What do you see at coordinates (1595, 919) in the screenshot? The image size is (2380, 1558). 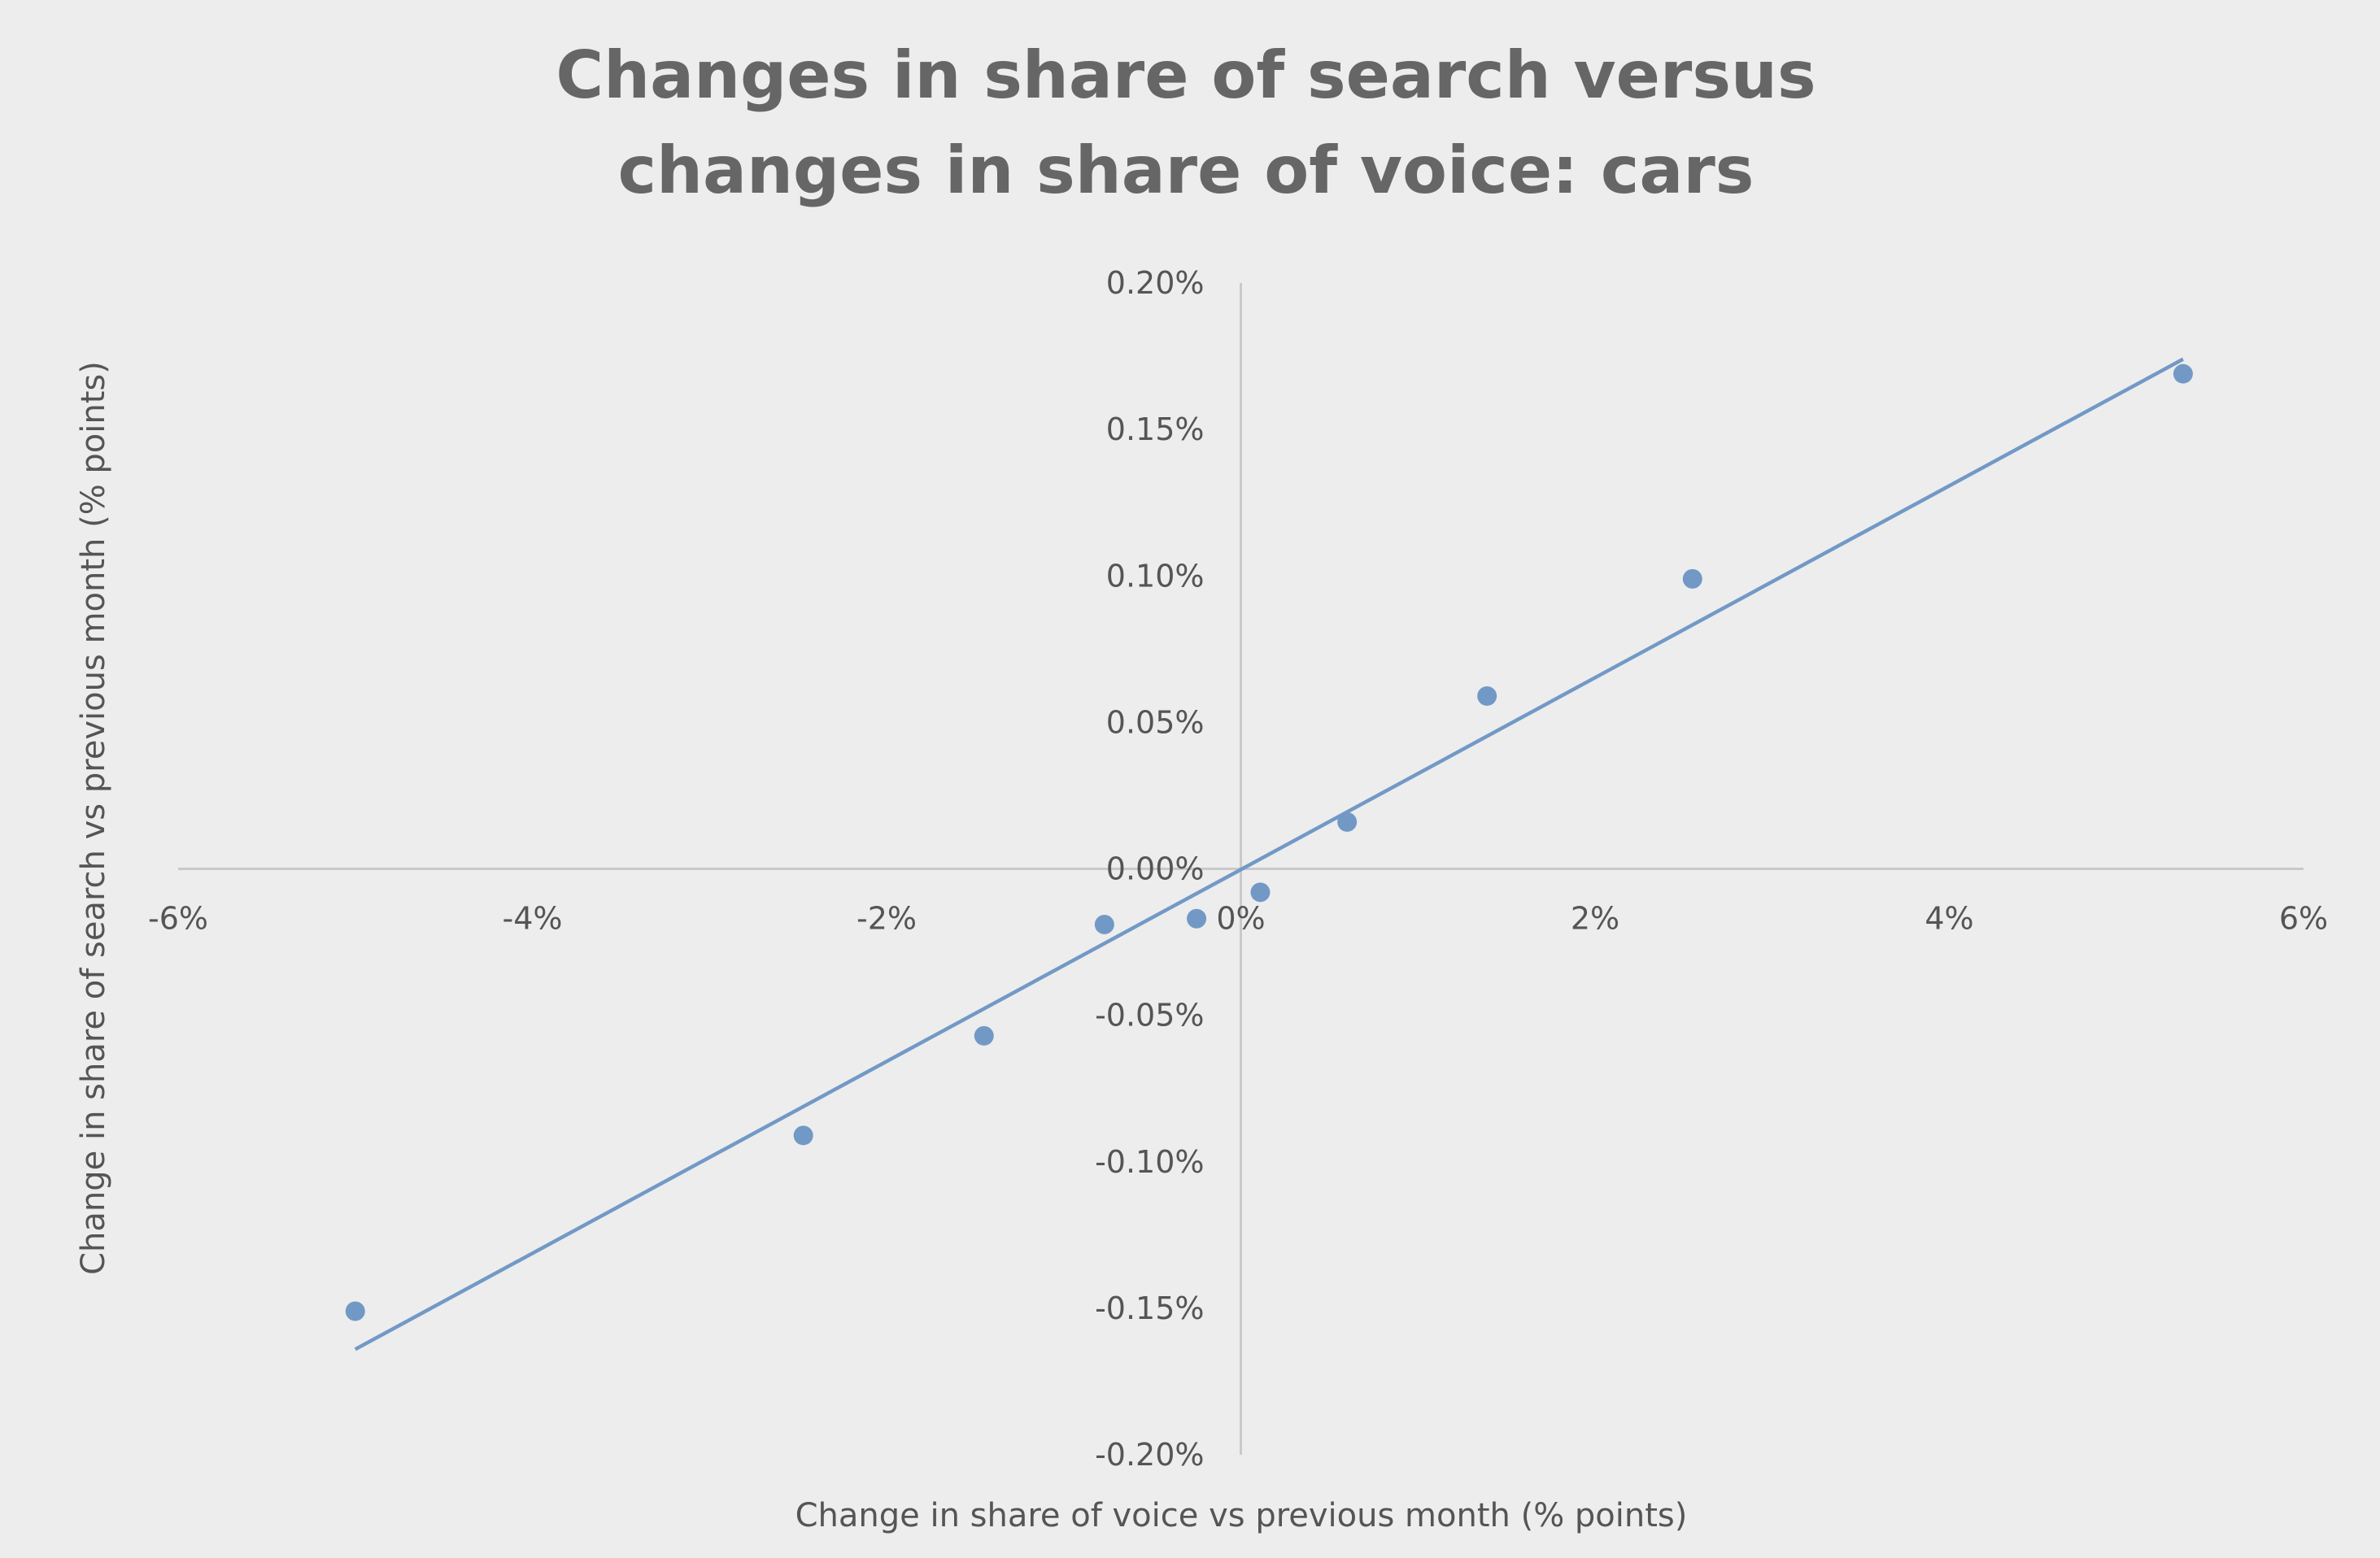 I see `x-tick-label: 2%` at bounding box center [1595, 919].